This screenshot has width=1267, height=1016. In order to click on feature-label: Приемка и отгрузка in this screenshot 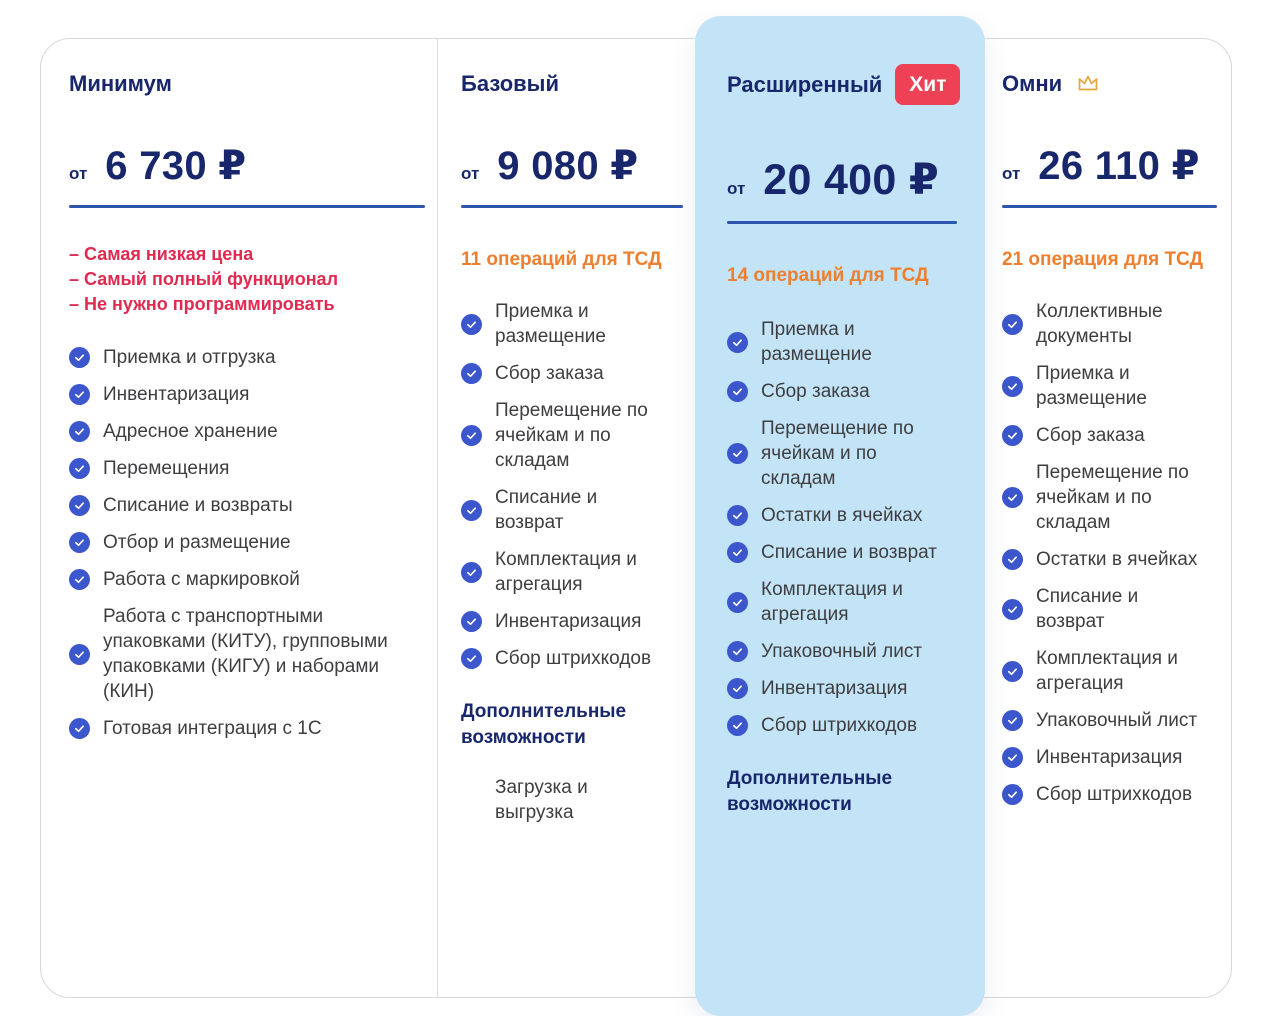, I will do `click(189, 357)`.